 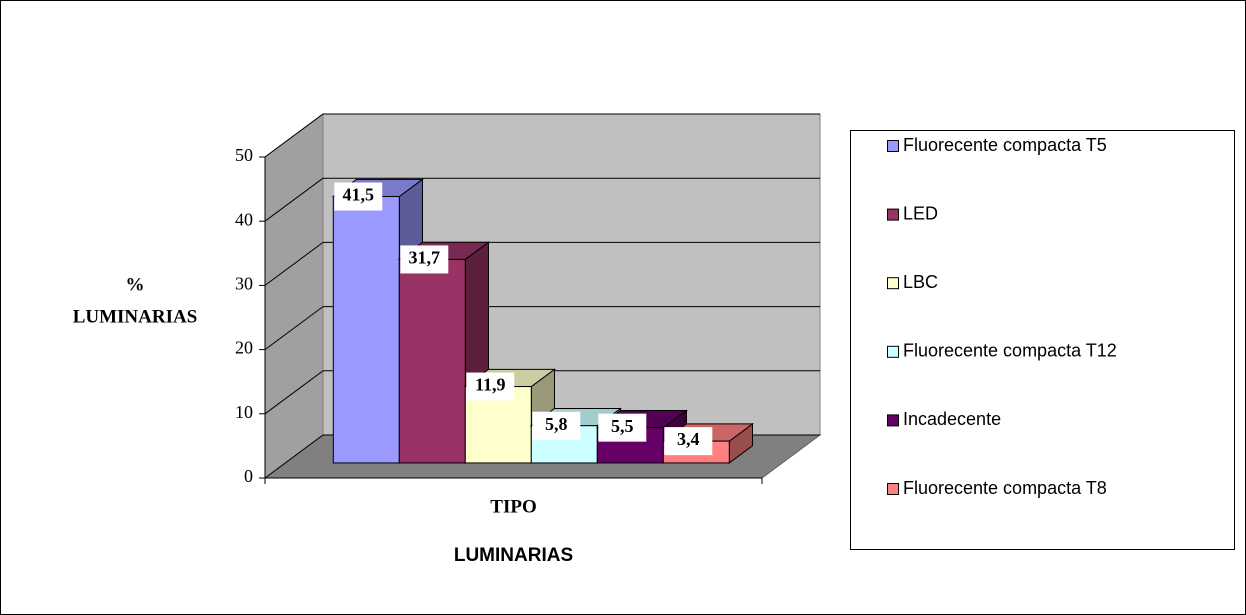 I want to click on y-axis-title: LUMINARIAS, so click(x=135, y=316).